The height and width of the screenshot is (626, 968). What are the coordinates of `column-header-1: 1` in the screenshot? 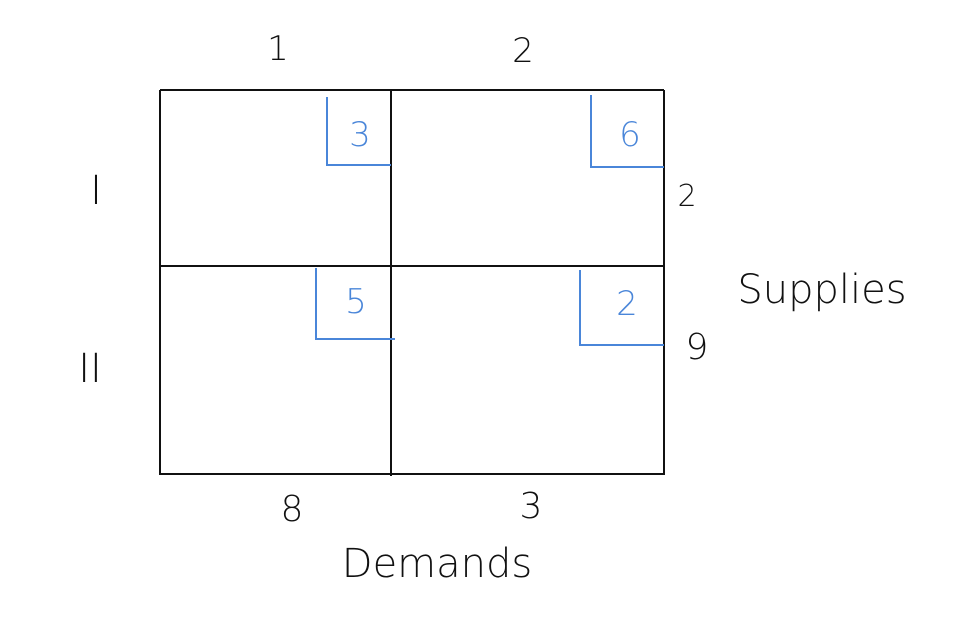 It's located at (278, 49).